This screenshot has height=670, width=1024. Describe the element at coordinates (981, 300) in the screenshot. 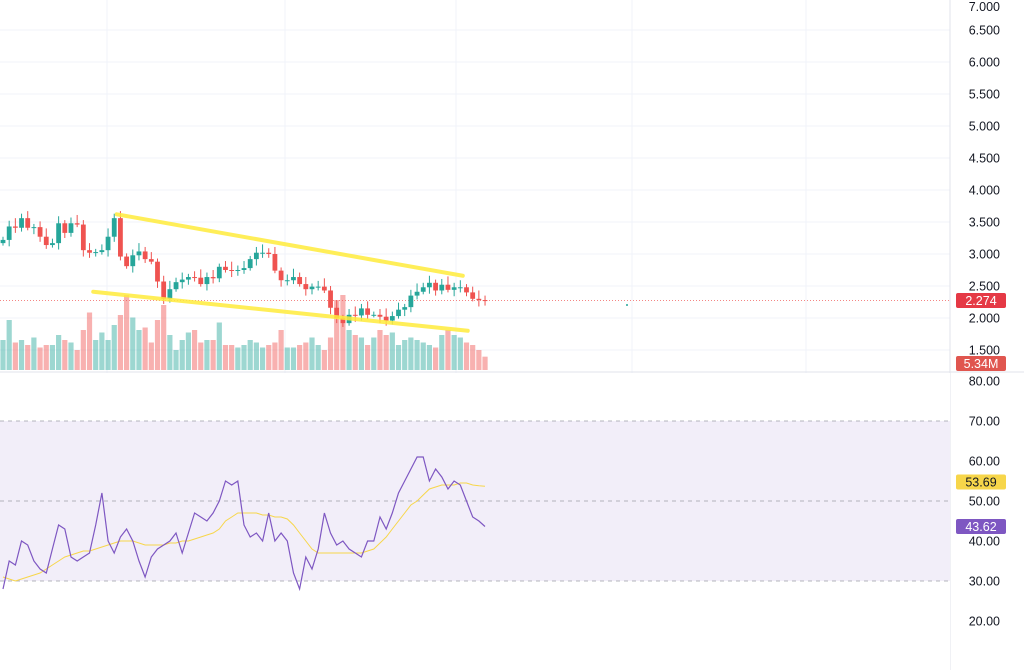

I see `last-price-tag: 2.274` at that location.